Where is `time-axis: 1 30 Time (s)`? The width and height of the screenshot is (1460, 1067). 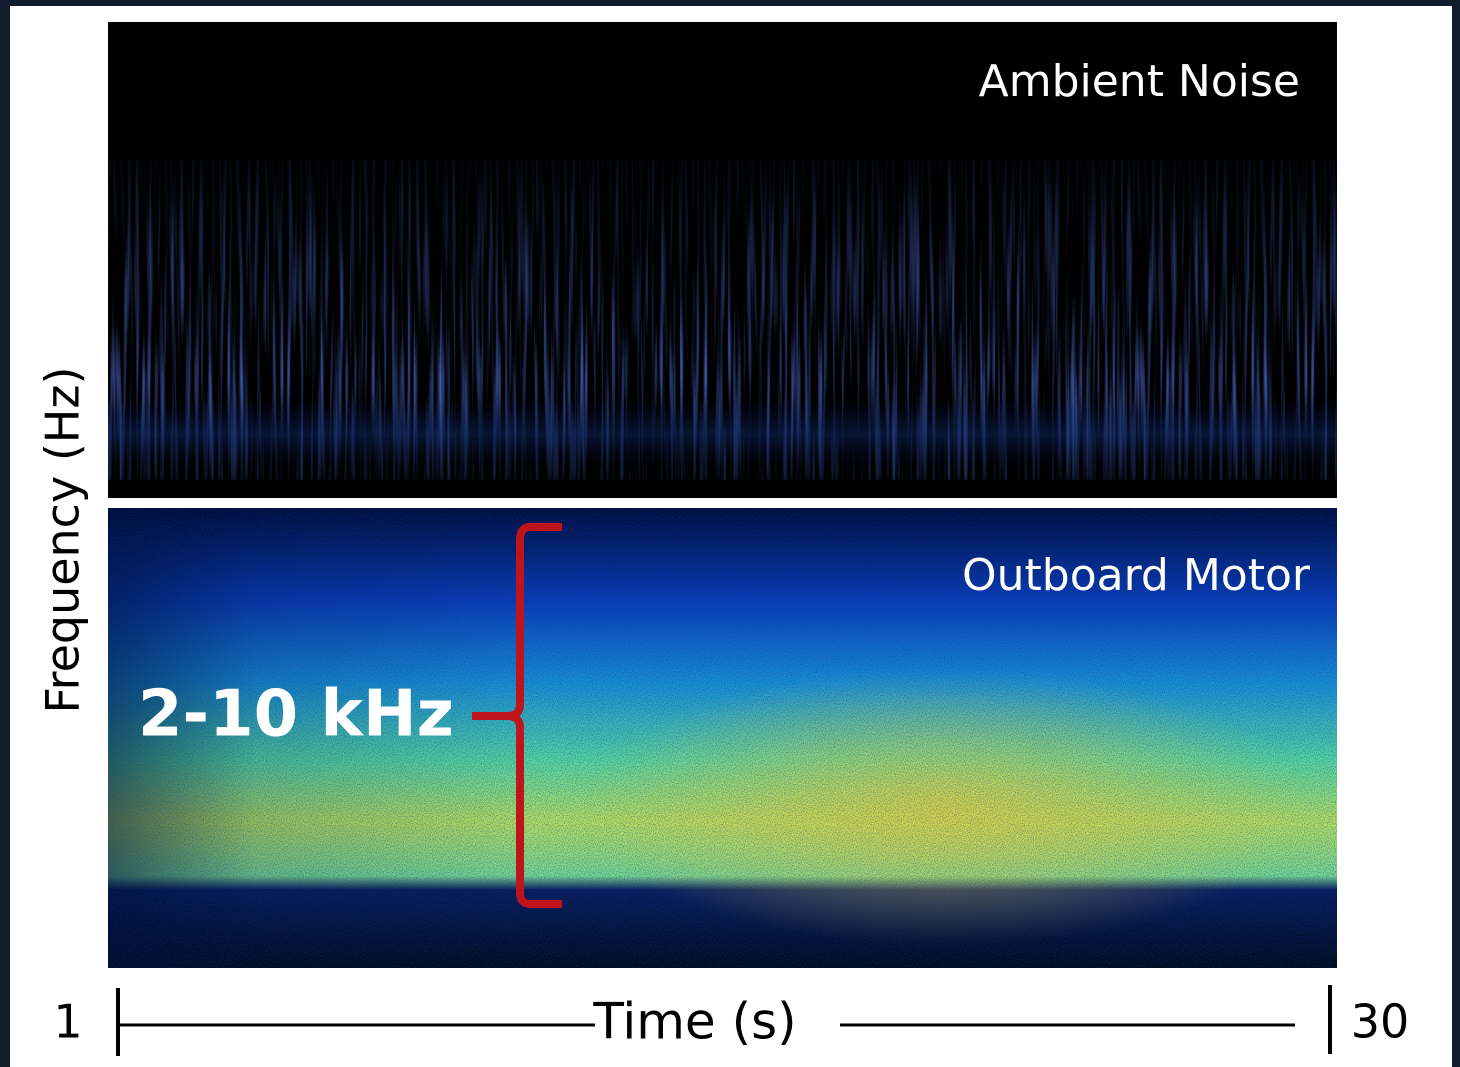
time-axis: 1 30 Time (s) is located at coordinates (731, 1020).